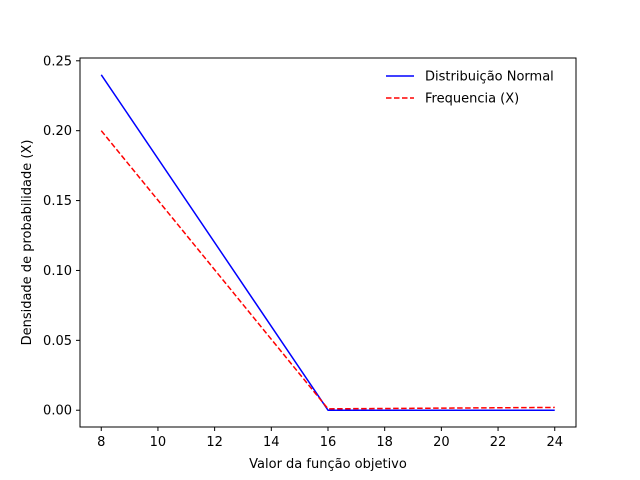 The width and height of the screenshot is (640, 480). Describe the element at coordinates (158, 442) in the screenshot. I see `x-tick-label: 10` at that location.